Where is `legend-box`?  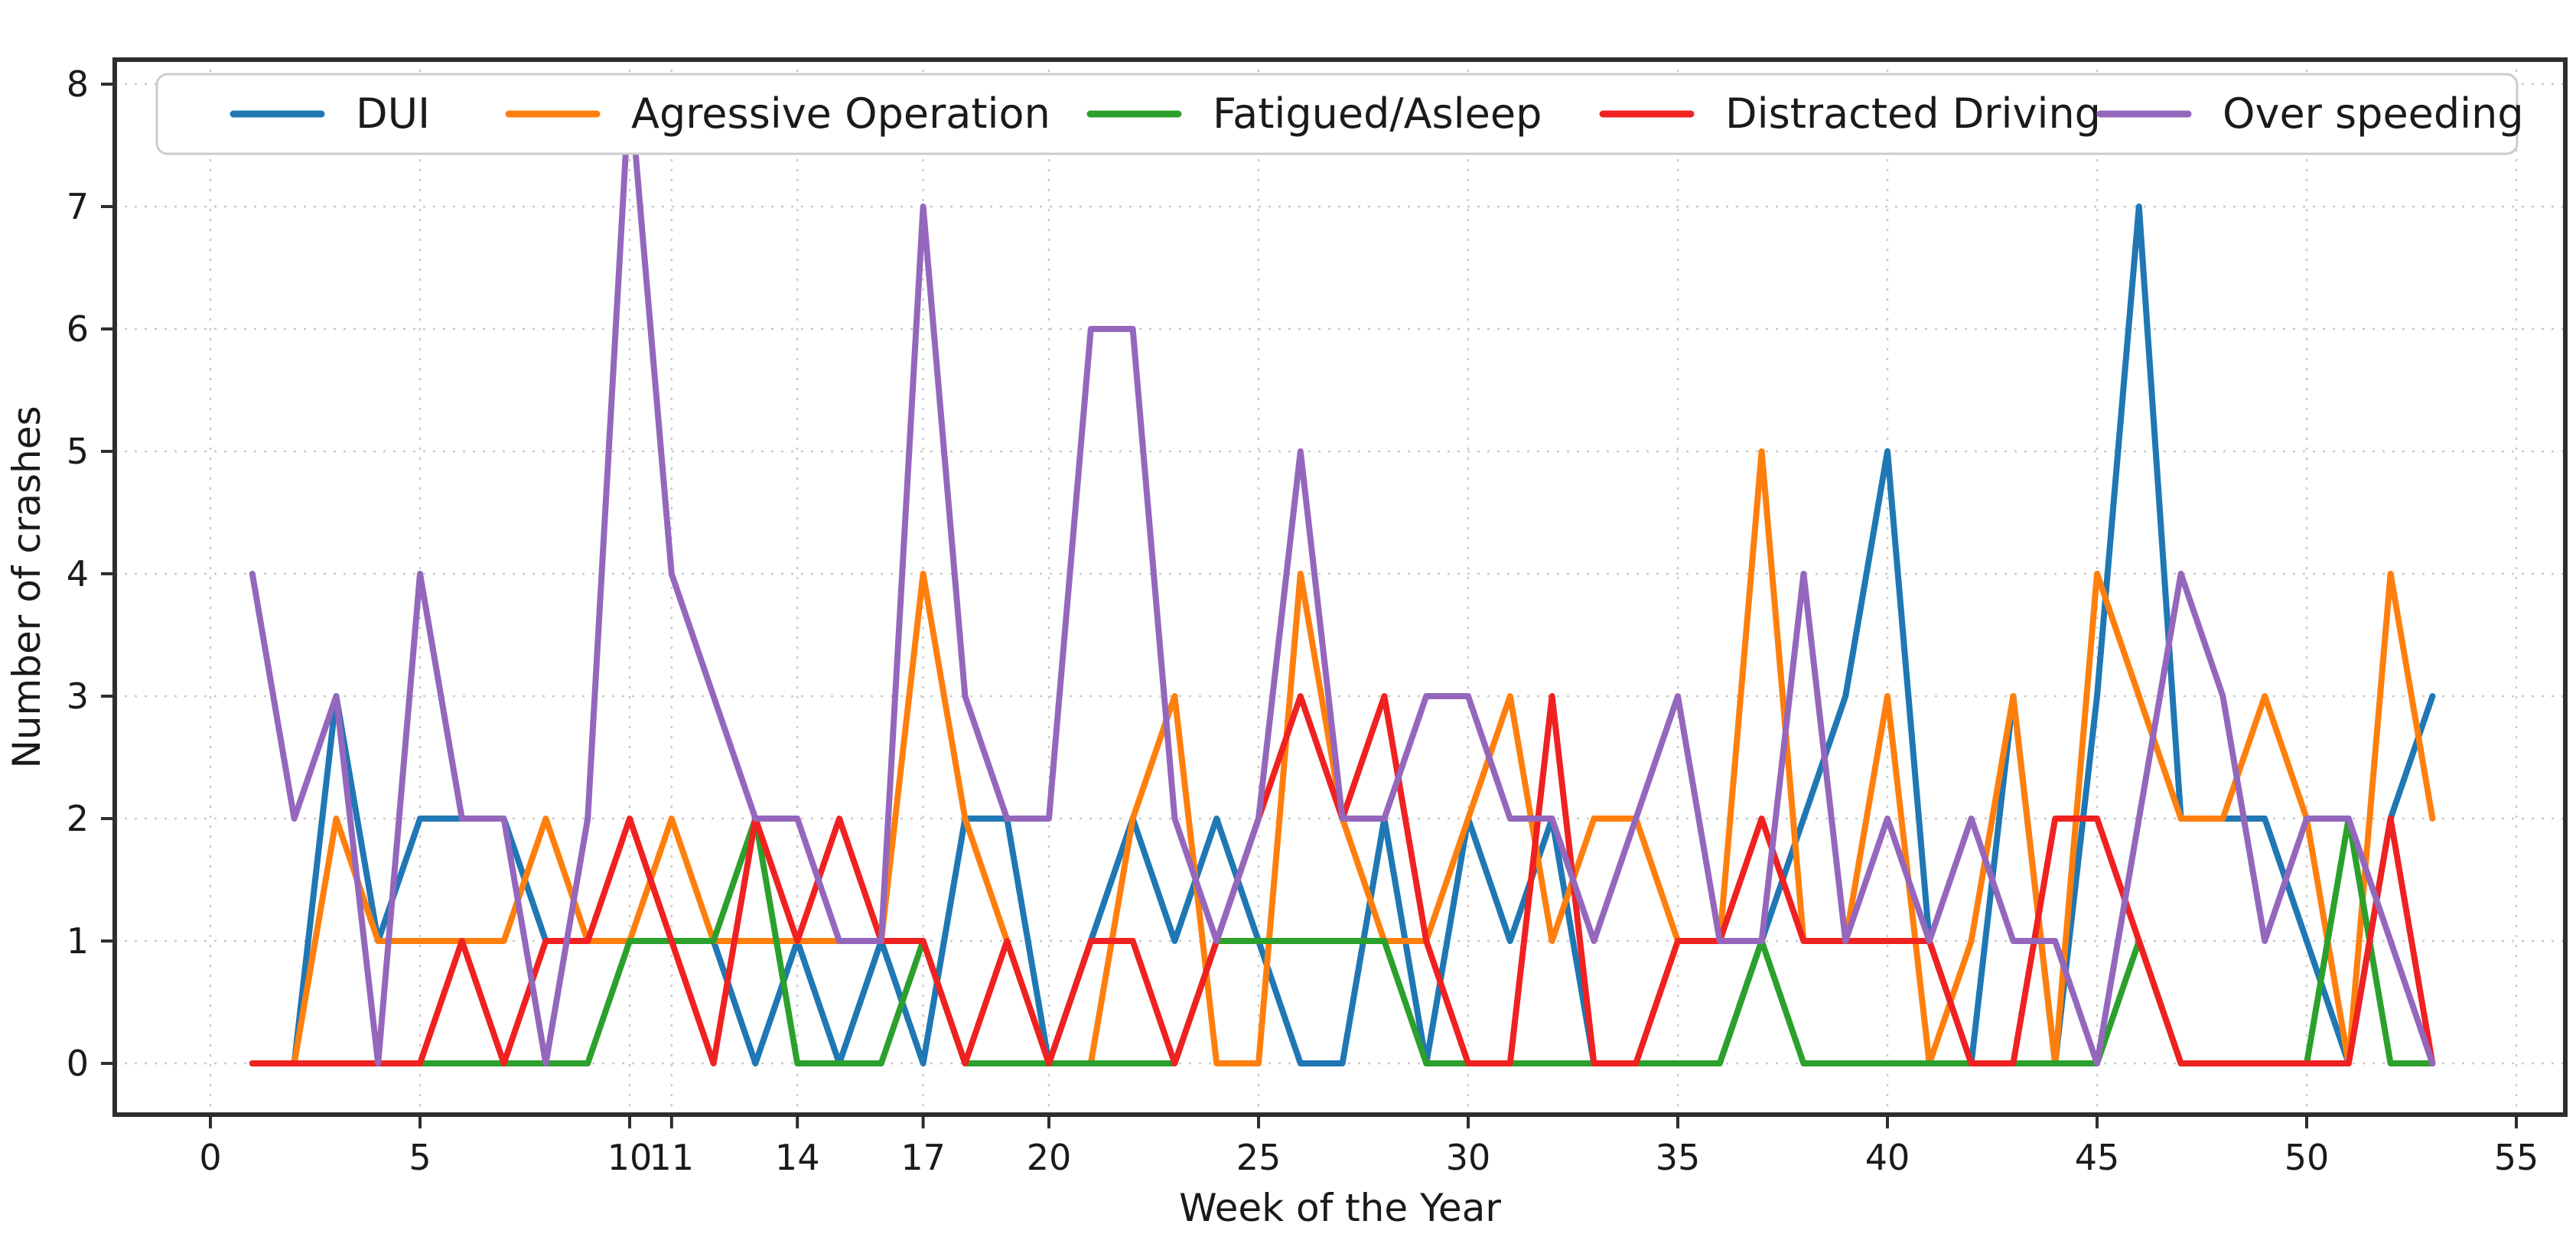
legend-box is located at coordinates (1337, 114).